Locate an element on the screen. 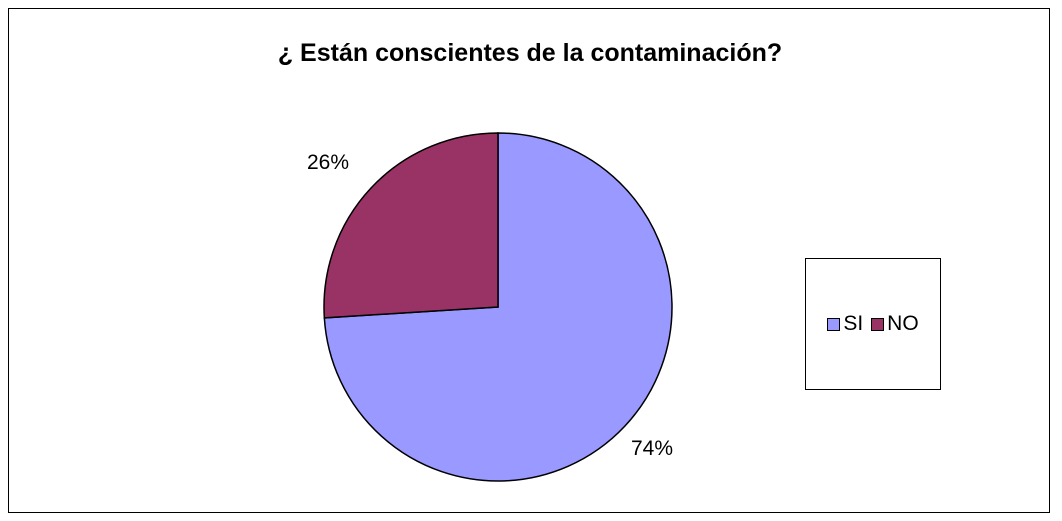 The height and width of the screenshot is (521, 1062). data-label-si: 74% is located at coordinates (652, 448).